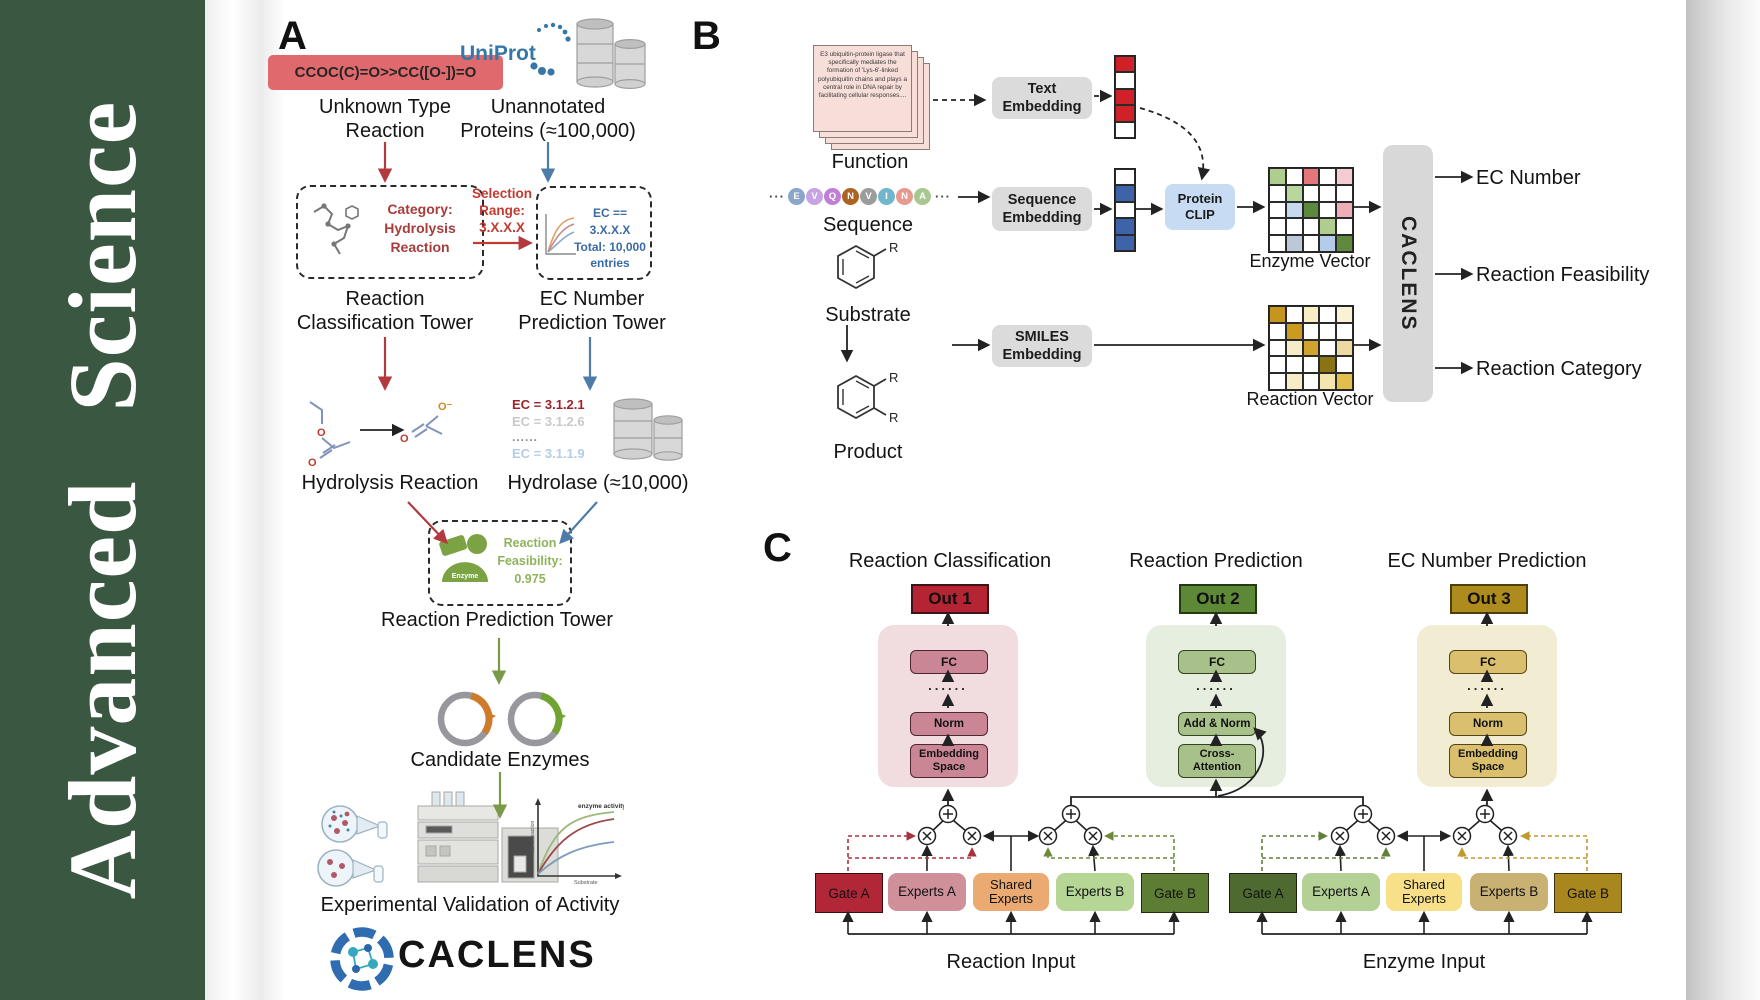 Image resolution: width=1760 pixels, height=1000 pixels. What do you see at coordinates (950, 561) in the screenshot?
I see `column-title-classification: Reaction Classification` at bounding box center [950, 561].